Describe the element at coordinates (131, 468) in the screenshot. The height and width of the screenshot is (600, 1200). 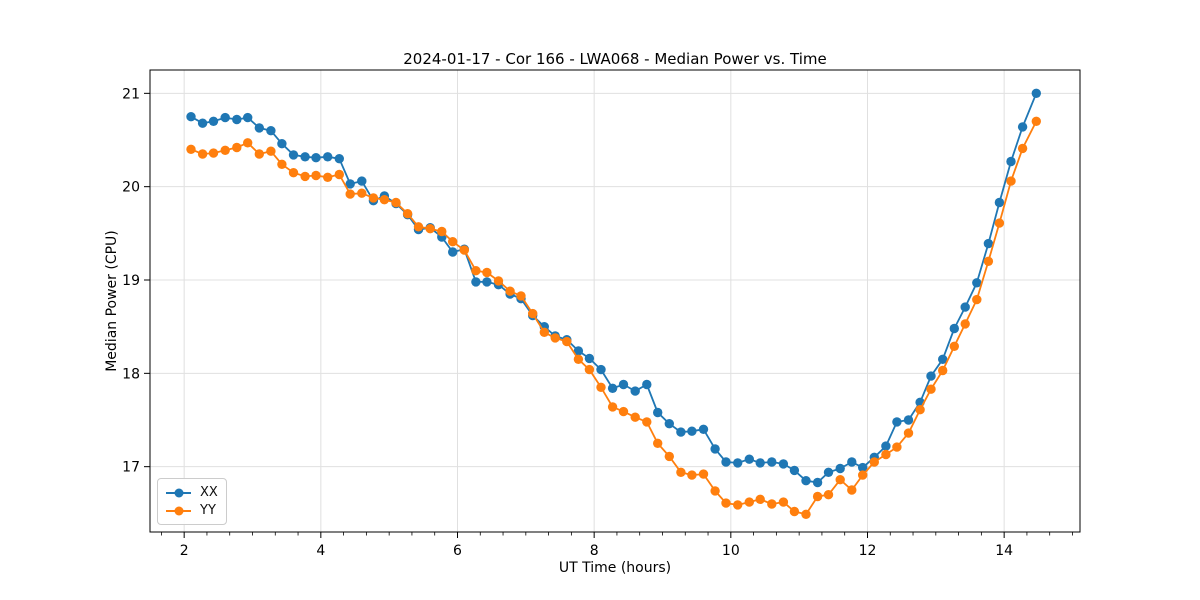
I see `y-tick-label: 17` at that location.